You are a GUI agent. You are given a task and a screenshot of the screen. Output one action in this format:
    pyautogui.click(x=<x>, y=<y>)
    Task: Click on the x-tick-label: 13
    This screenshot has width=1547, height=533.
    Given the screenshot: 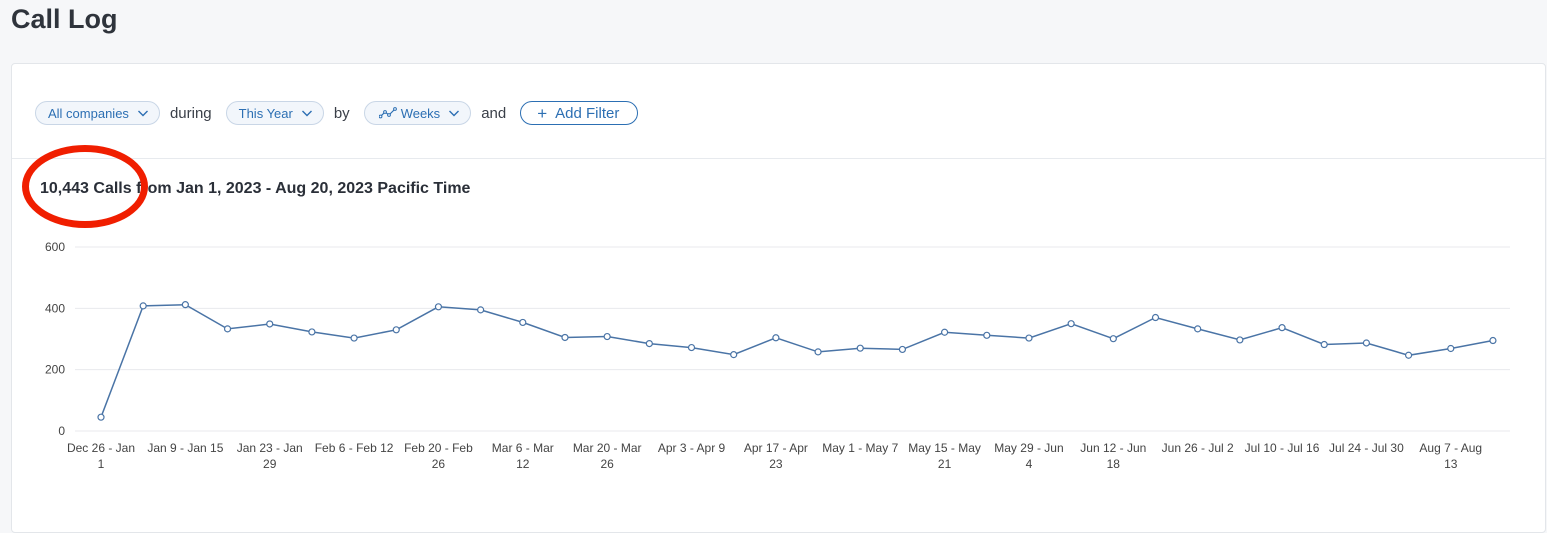 What is the action you would take?
    pyautogui.click(x=1451, y=464)
    